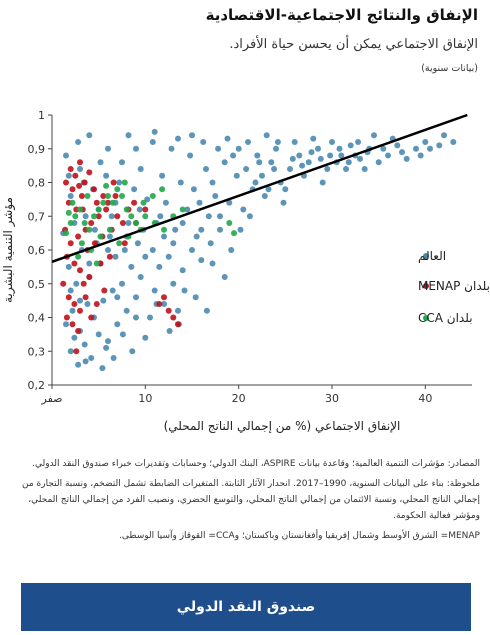 The image size is (490, 635). I want to click on data-frequency-note: (بيانات سنوية), so click(449, 68).